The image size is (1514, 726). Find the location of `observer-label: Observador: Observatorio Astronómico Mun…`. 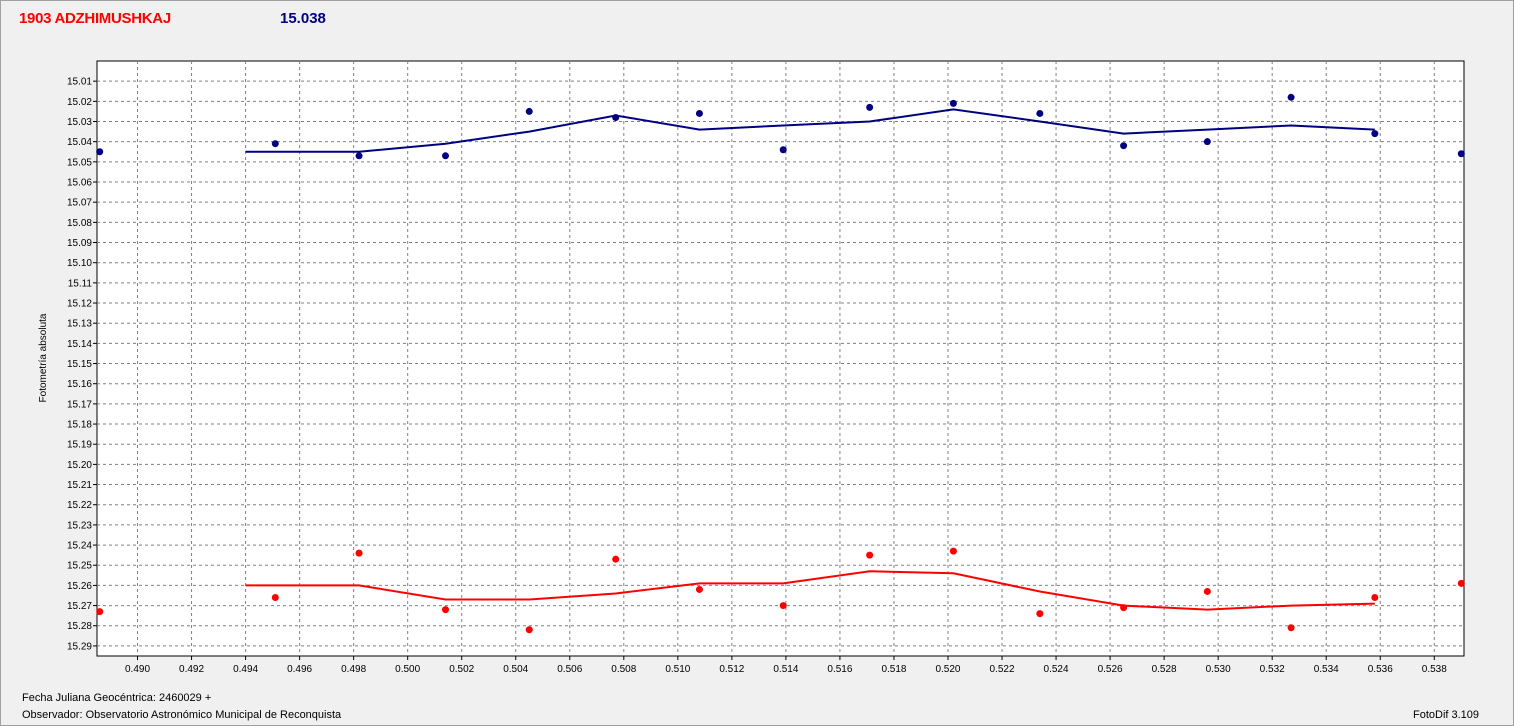

observer-label: Observador: Observatorio Astronómico Mun… is located at coordinates (182, 715).